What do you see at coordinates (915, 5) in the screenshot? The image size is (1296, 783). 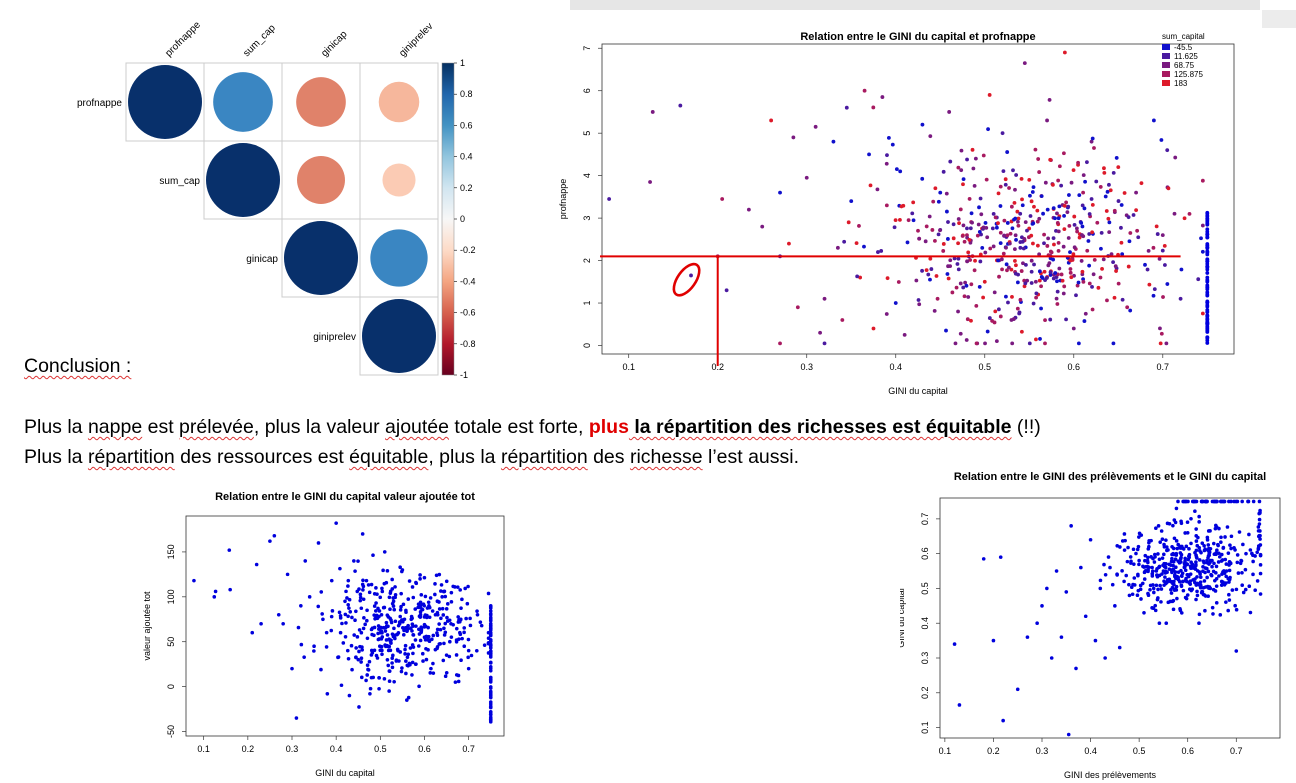 I see `window-top-bar` at bounding box center [915, 5].